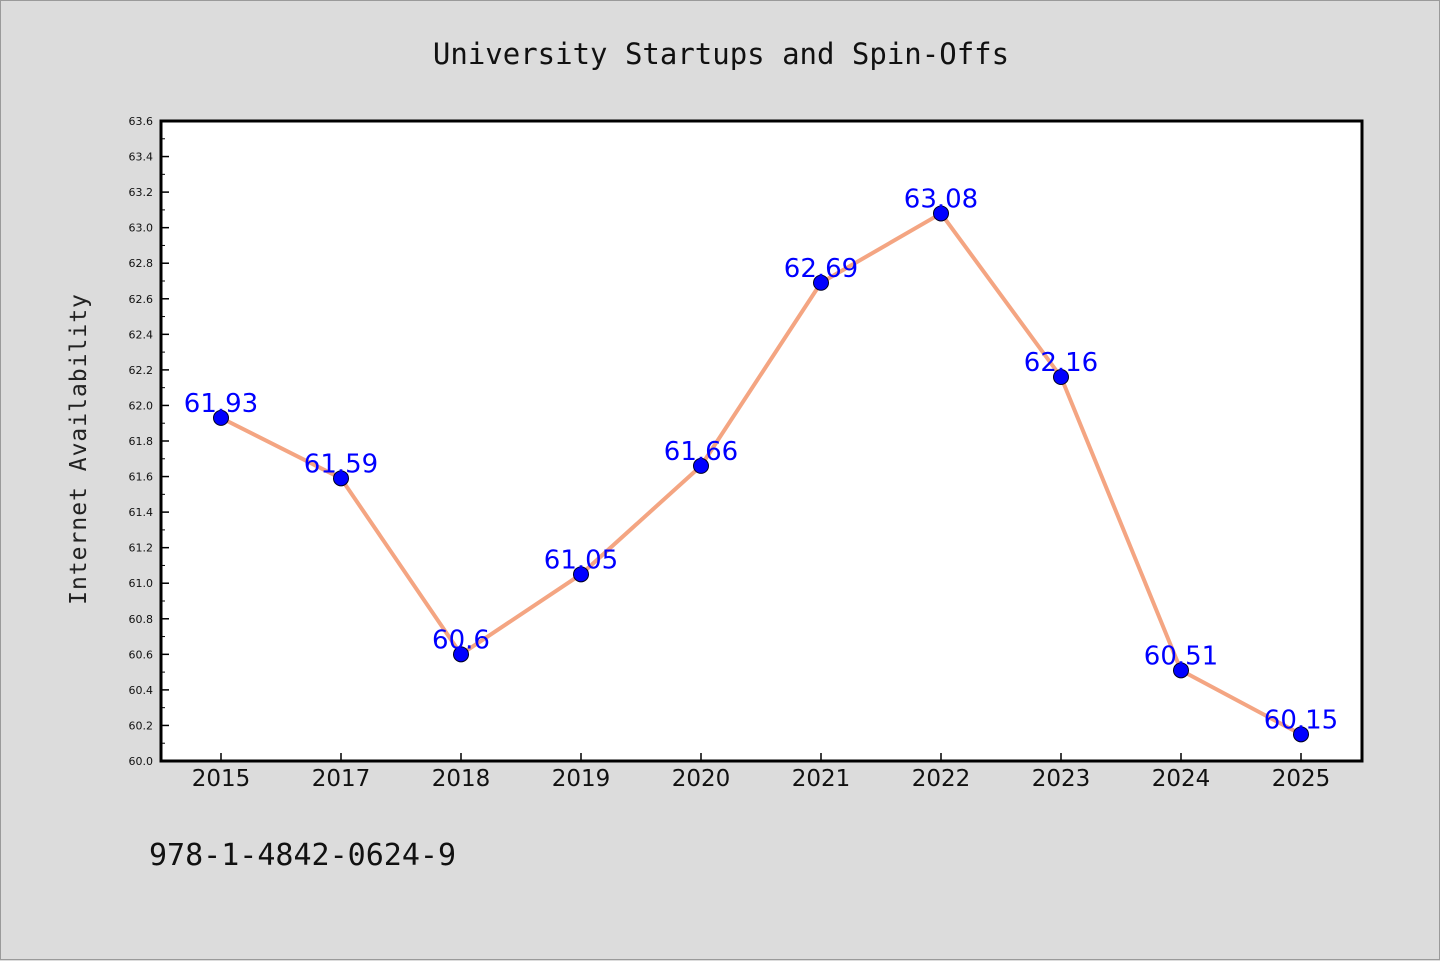 The width and height of the screenshot is (1440, 961). I want to click on y-tick-label: 61.4, so click(141, 512).